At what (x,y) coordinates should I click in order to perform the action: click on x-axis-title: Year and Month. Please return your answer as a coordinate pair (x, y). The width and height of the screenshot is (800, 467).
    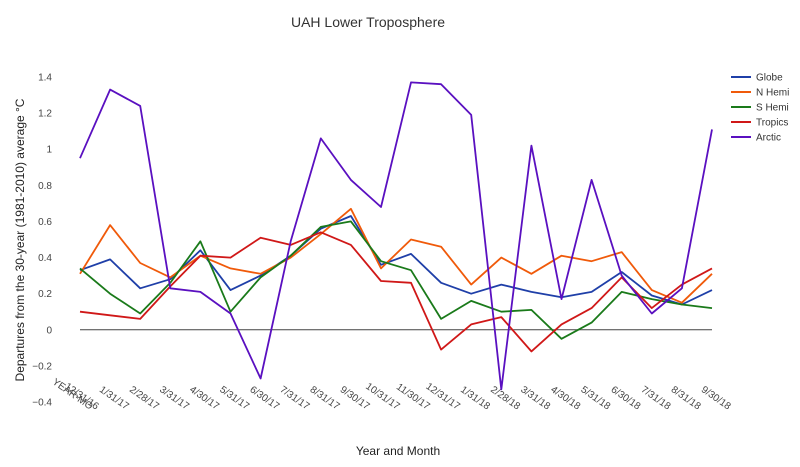
    Looking at the image, I should click on (398, 451).